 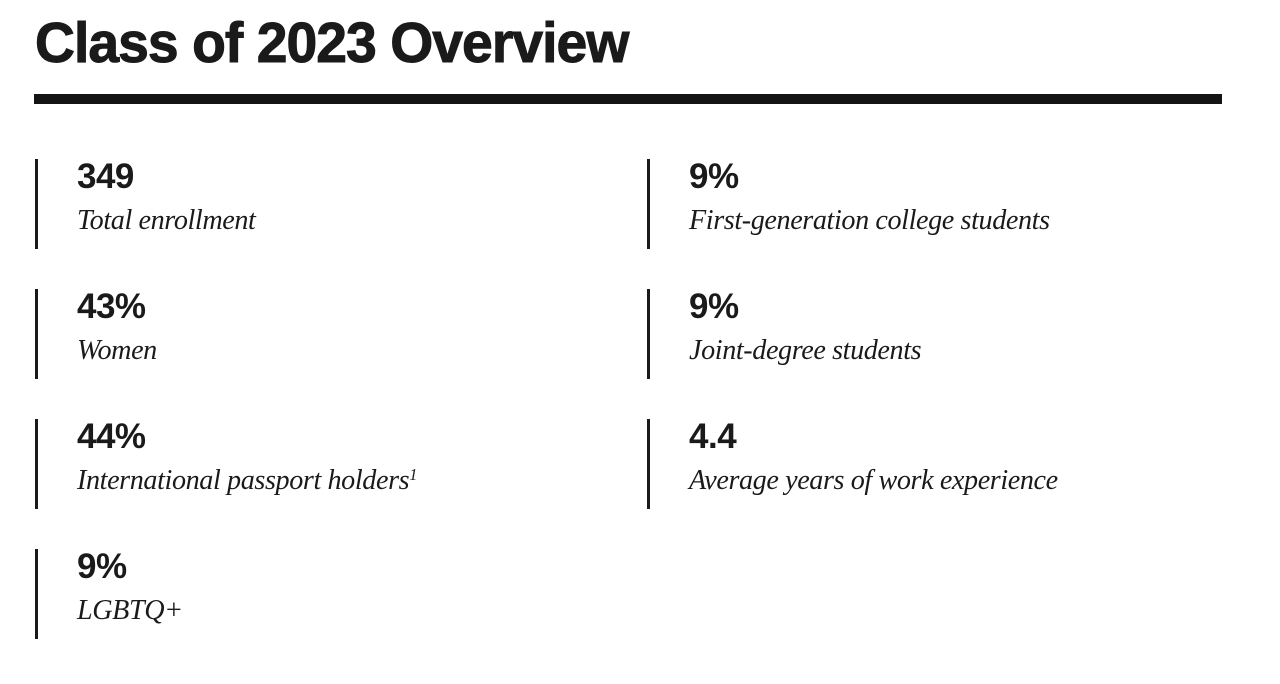 I want to click on stat-label: Average years of work experience, so click(x=959, y=480).